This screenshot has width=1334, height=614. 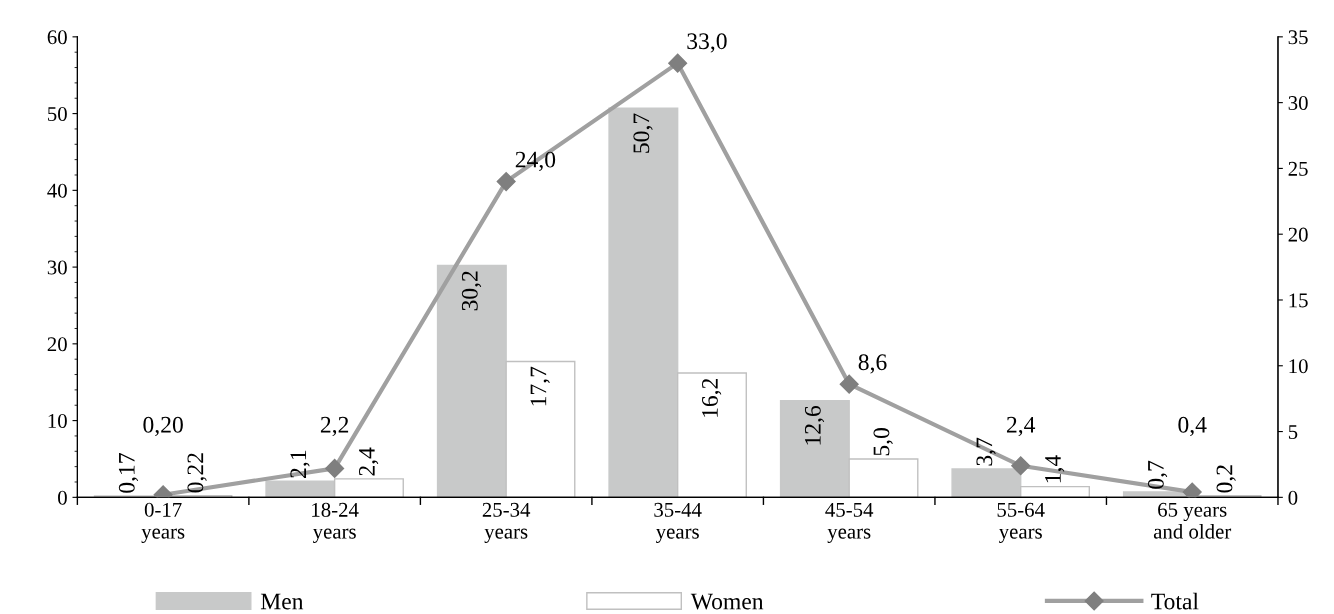 I want to click on data-label: 50,7, so click(x=643, y=133).